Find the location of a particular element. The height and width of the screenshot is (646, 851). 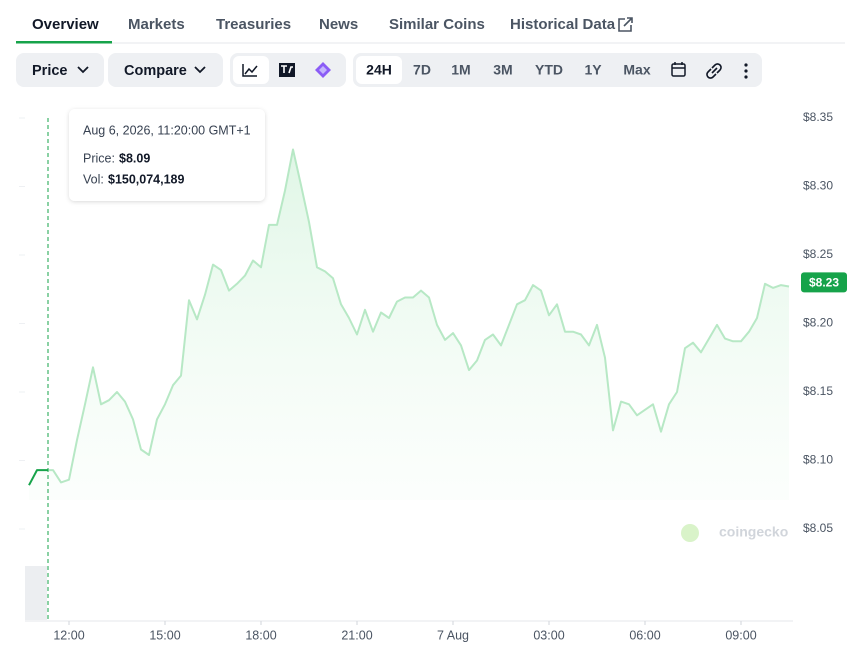

last-price-label: $8.23 is located at coordinates (824, 283).